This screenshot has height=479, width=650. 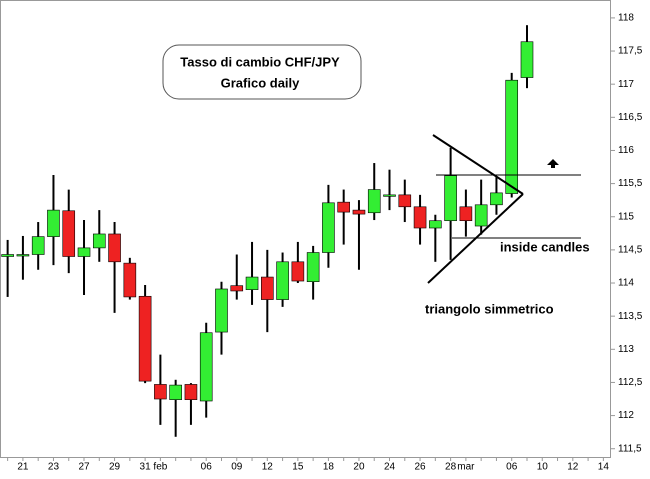 What do you see at coordinates (626, 349) in the screenshot?
I see `y-tick-label: 113` at bounding box center [626, 349].